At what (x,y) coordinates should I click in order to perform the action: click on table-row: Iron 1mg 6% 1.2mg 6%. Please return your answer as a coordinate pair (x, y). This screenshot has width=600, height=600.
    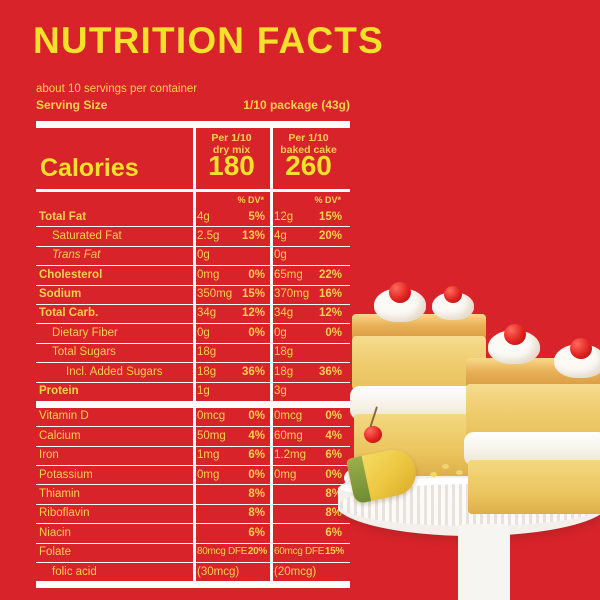
    Looking at the image, I should click on (193, 455).